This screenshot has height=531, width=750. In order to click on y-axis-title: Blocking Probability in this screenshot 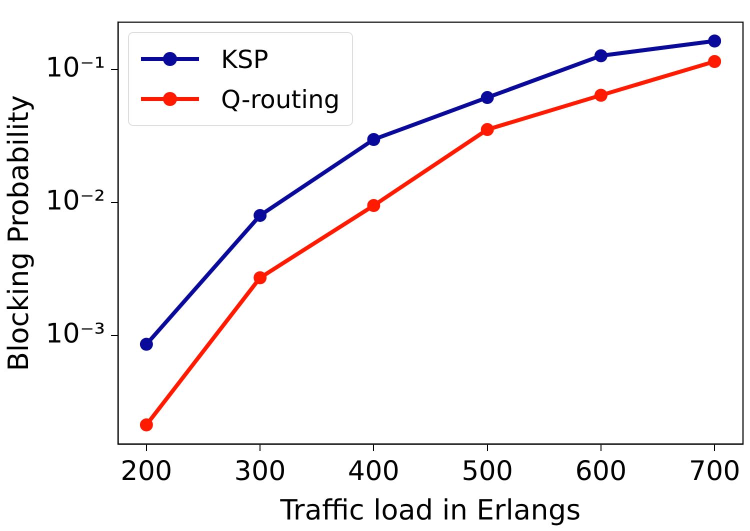, I will do `click(19, 233)`.